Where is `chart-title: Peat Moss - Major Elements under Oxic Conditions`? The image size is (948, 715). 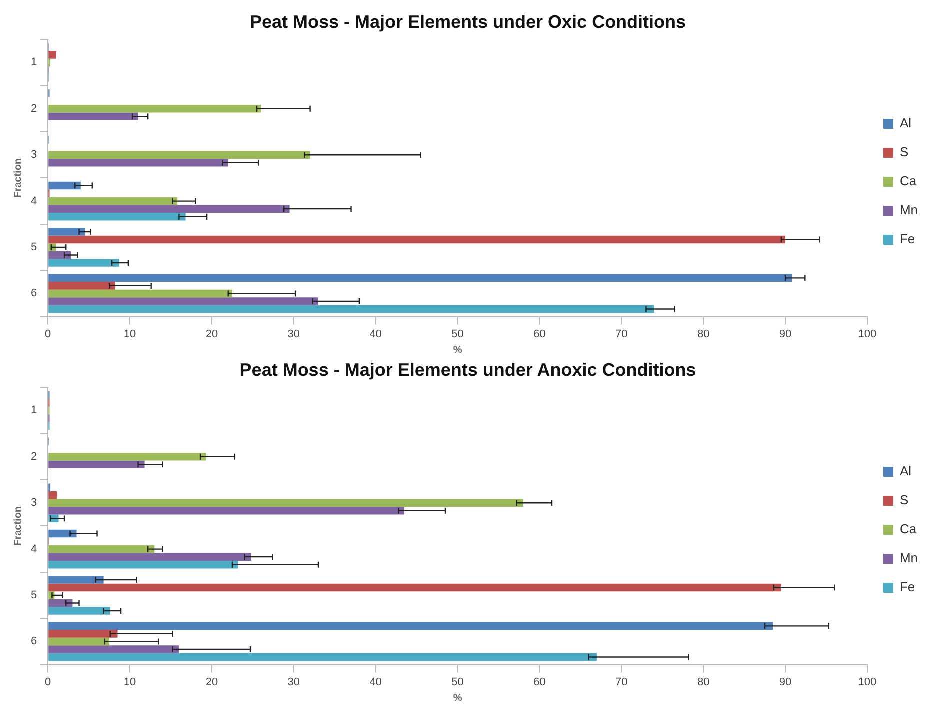 chart-title: Peat Moss - Major Elements under Oxic Conditions is located at coordinates (468, 22).